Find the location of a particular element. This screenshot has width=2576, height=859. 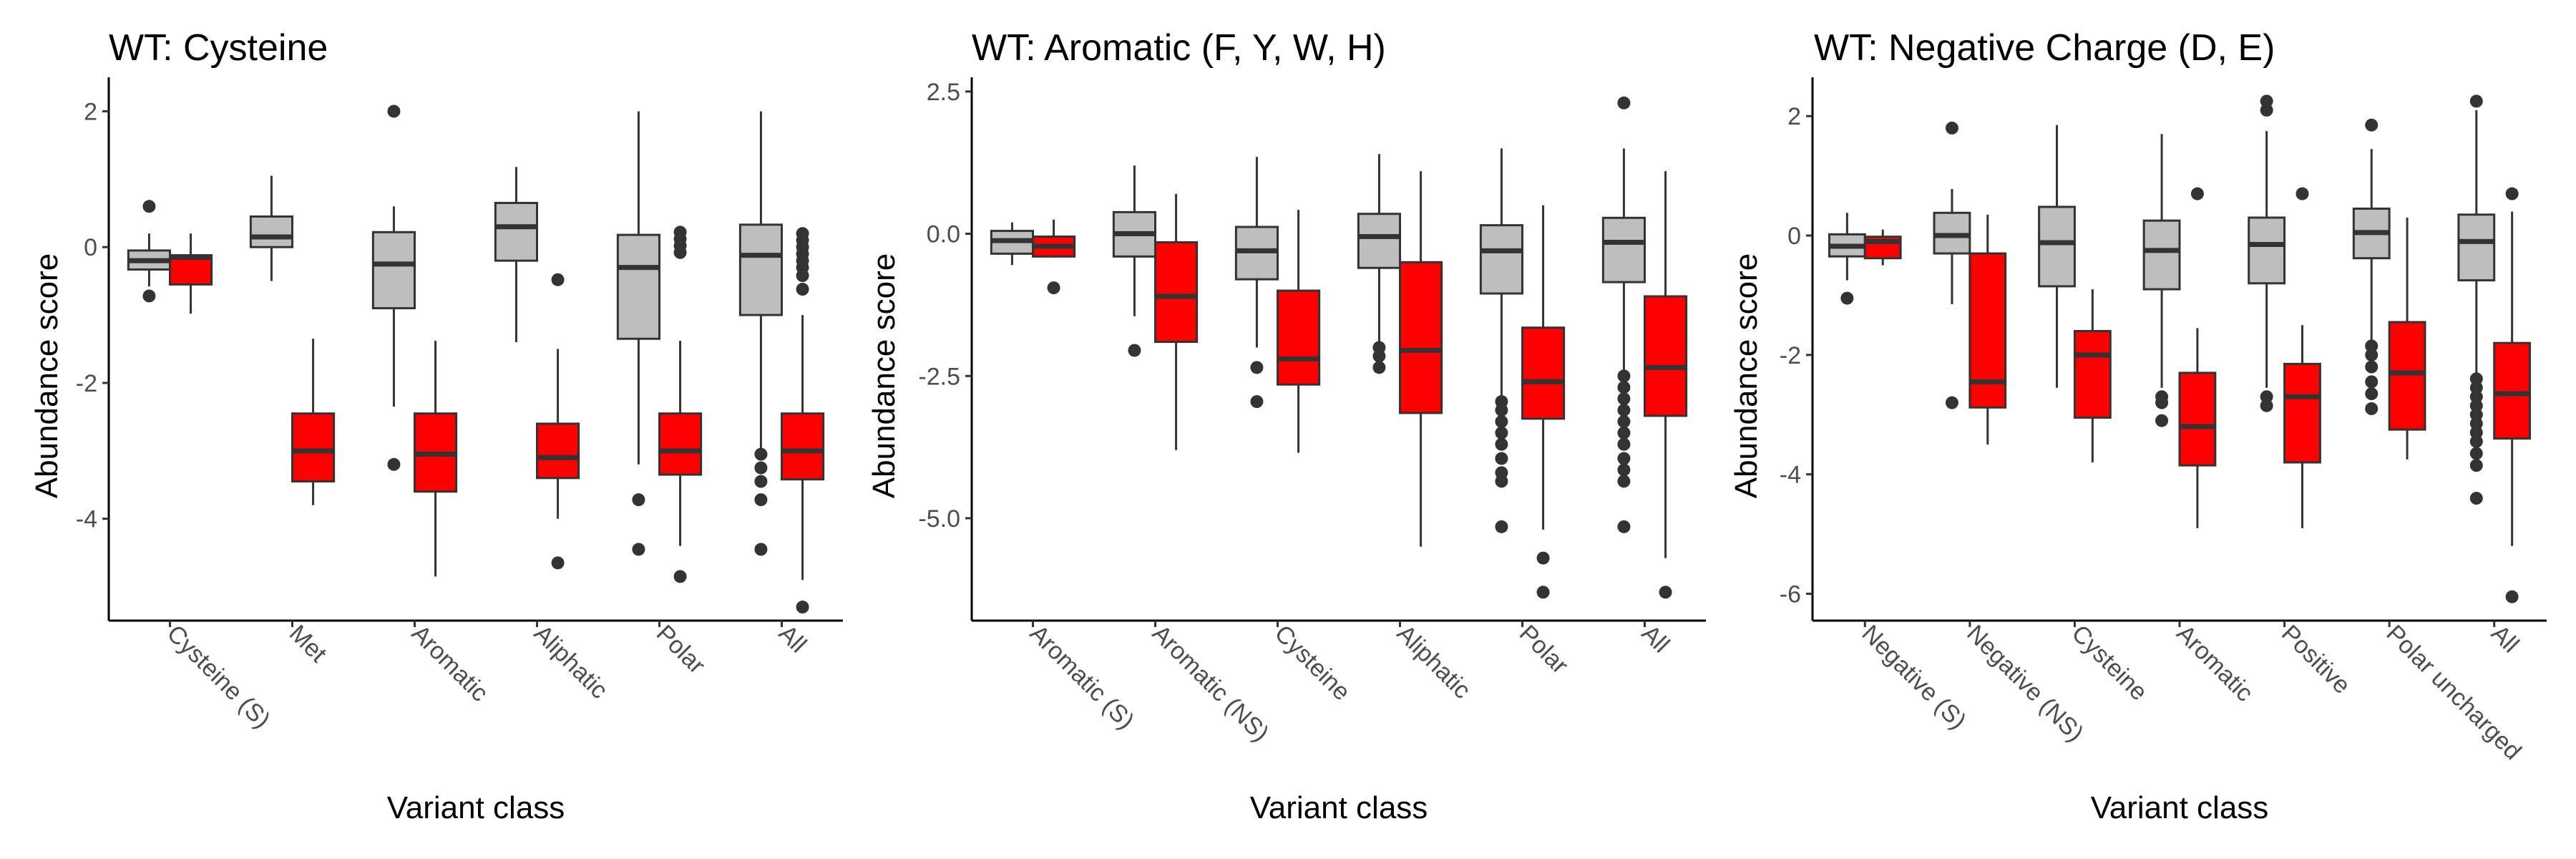

y-tick-label: -5.0 is located at coordinates (939, 519).